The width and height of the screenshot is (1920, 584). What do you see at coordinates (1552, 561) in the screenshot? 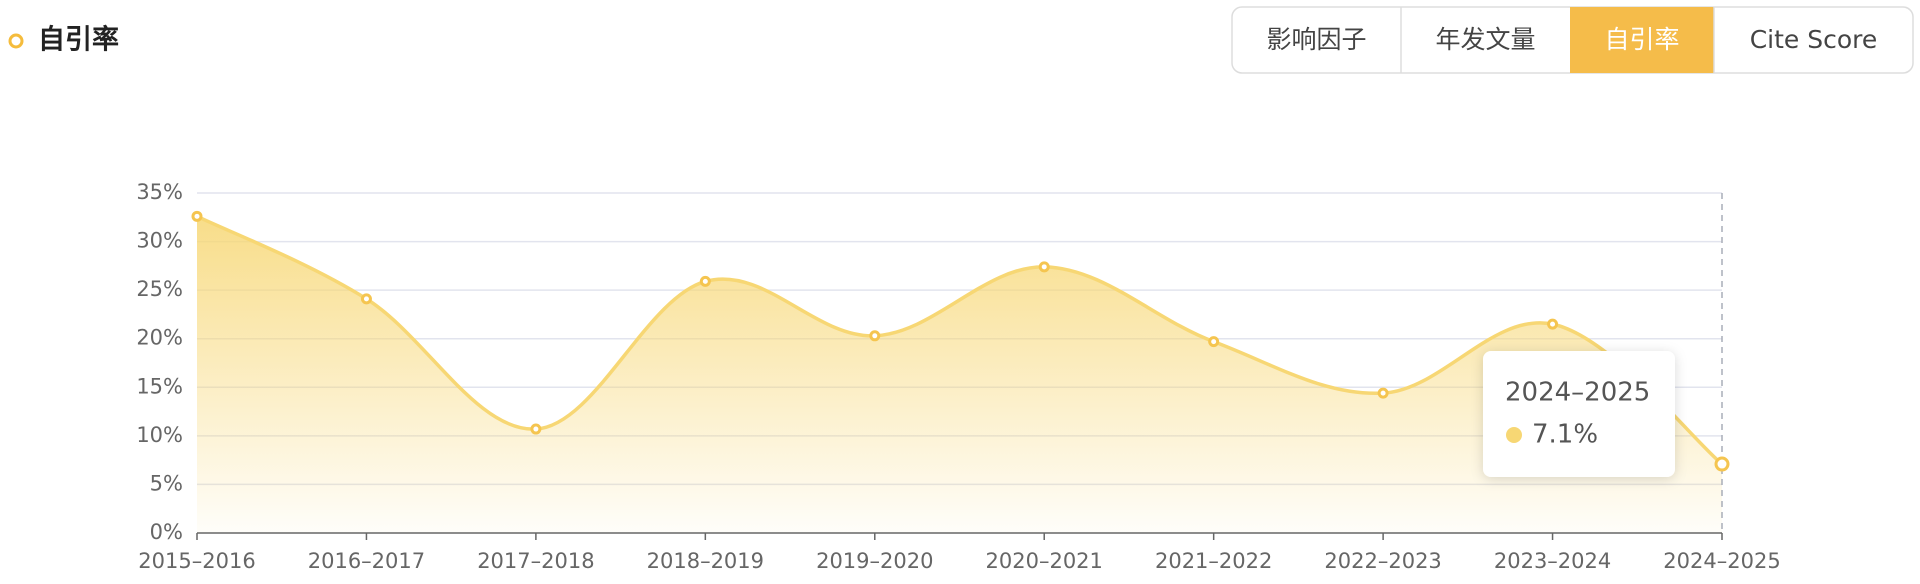
I see `x-tick-label: 2023–2024` at bounding box center [1552, 561].